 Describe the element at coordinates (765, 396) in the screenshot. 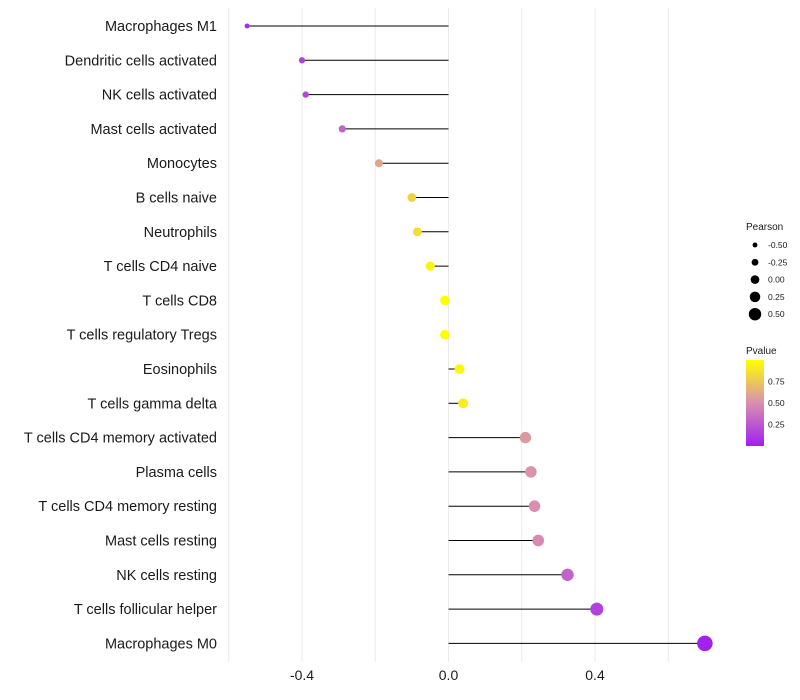

I see `legend-pvalue: Pvalue 0.75 0.50 0.25` at that location.